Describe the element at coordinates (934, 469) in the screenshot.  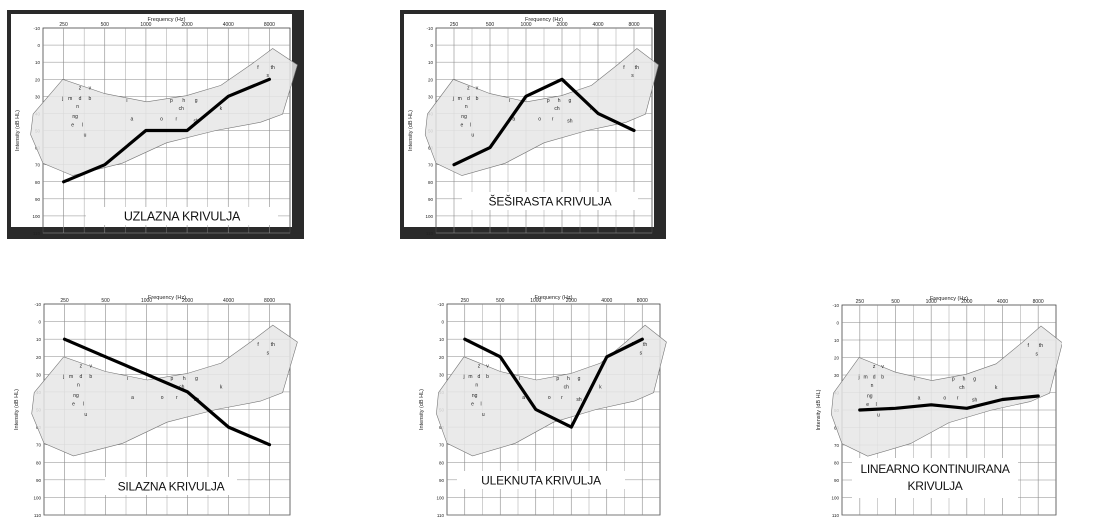
I see `curve-label-text: LINEARNO KONTINUIRANA` at that location.